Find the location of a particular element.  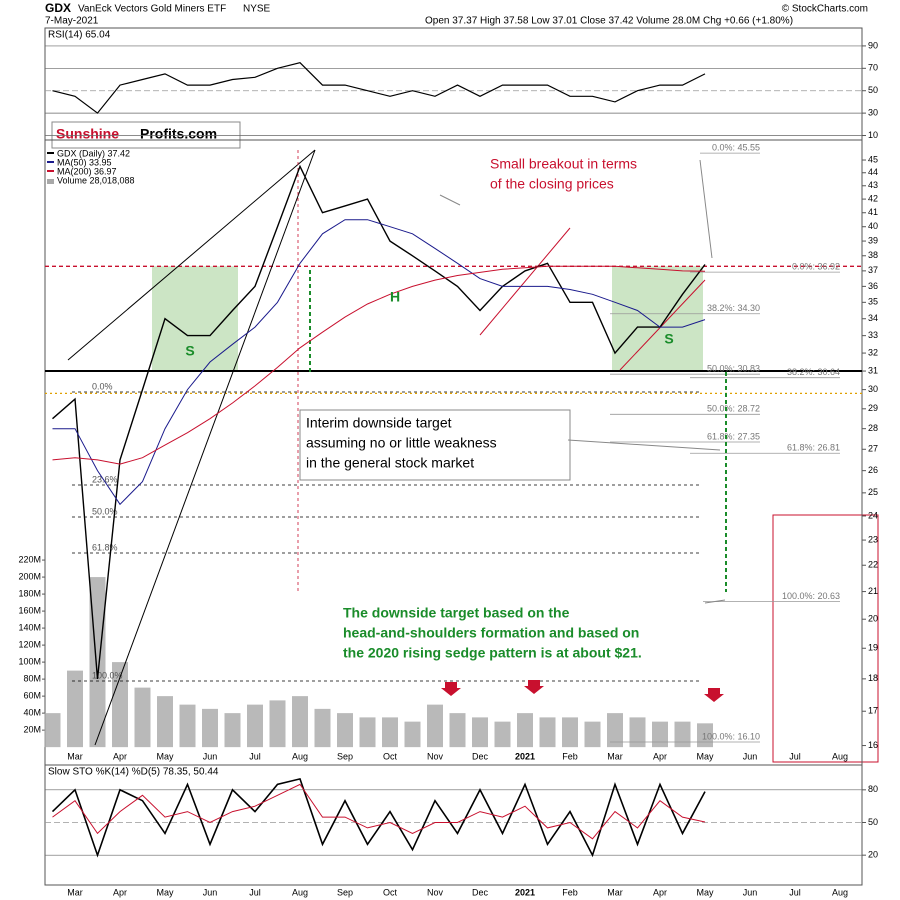

volume-tick-label: 160M is located at coordinates (29, 610).